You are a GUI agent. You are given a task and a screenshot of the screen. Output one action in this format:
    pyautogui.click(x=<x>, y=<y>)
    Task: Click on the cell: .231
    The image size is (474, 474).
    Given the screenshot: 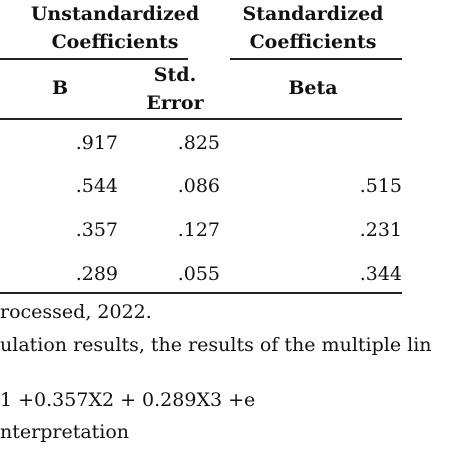 What is the action you would take?
    pyautogui.click(x=380, y=230)
    